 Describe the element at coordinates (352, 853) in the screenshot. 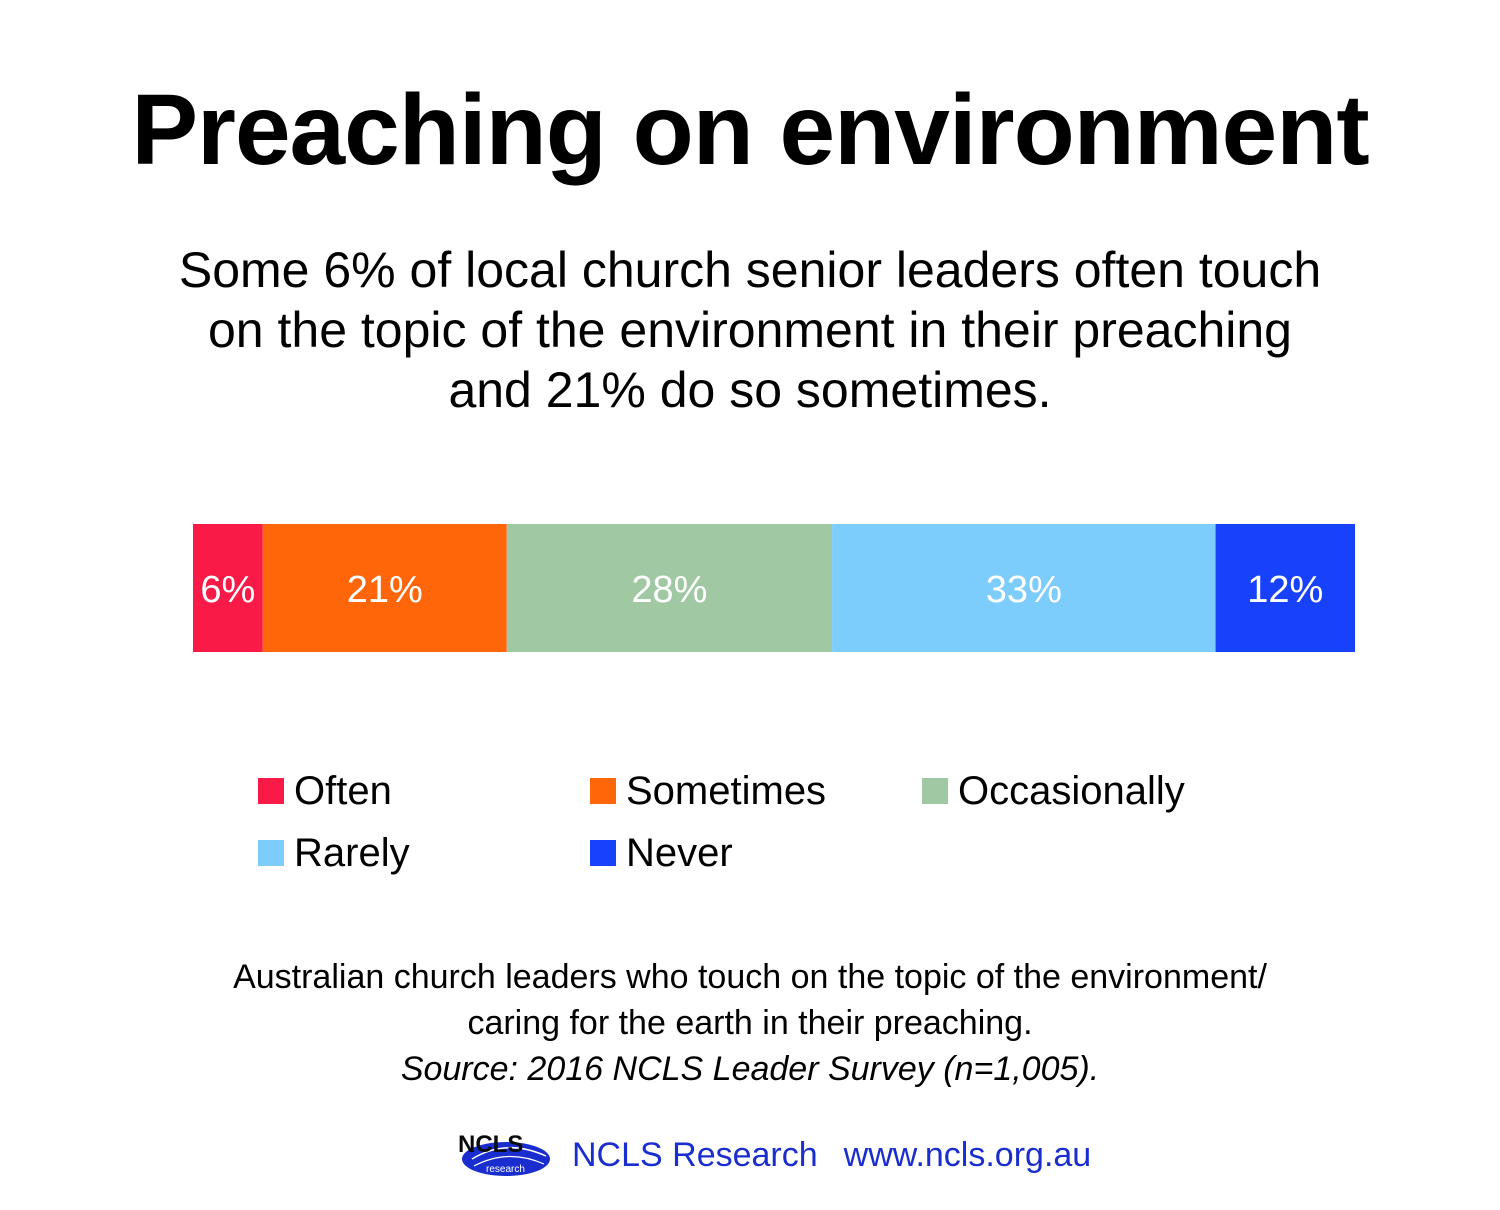

I see `legend-label-rarely: Rarely` at that location.